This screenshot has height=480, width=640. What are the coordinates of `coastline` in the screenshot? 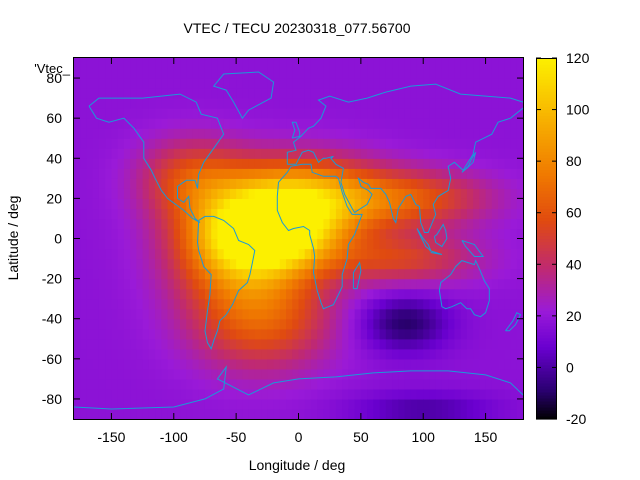 It's located at (226, 282).